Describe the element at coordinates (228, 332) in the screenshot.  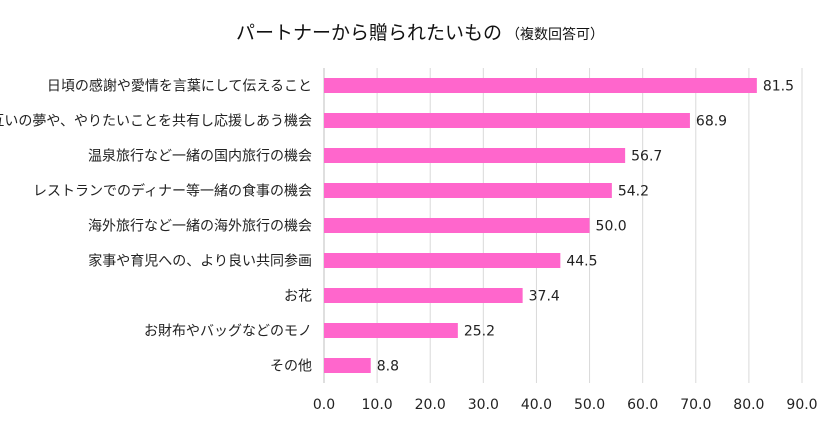
I see `category-label: お財布やバッグなどのモノ` at that location.